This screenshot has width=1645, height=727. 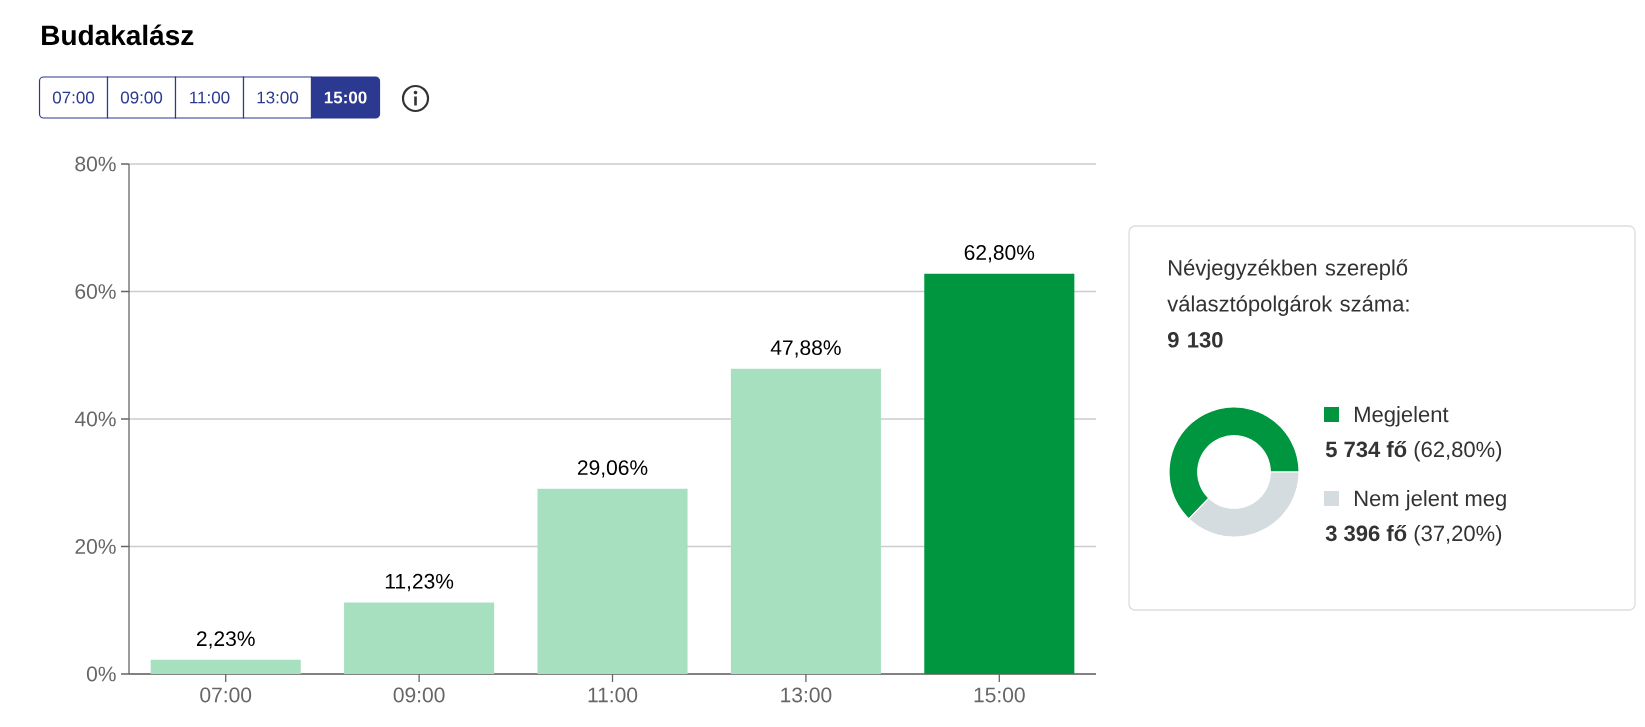 I want to click on text: 07:00, so click(x=73, y=97).